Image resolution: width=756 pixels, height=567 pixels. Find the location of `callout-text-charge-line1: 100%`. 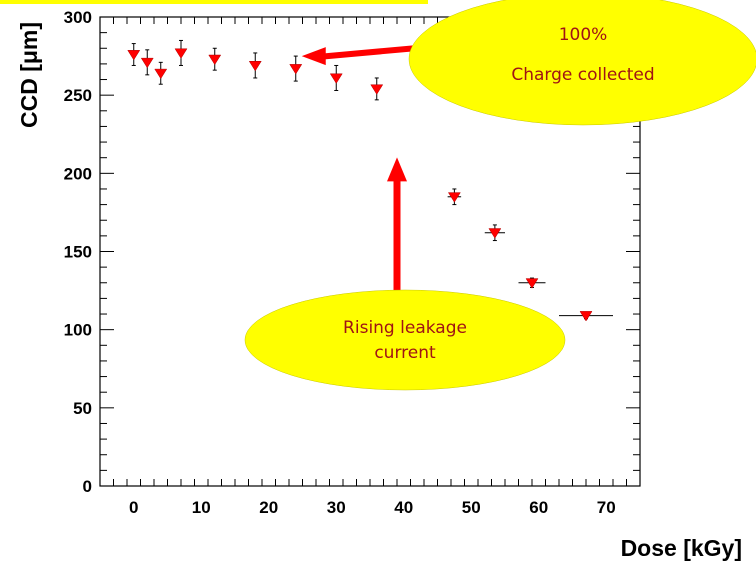

callout-text-charge-line1: 100% is located at coordinates (583, 35).